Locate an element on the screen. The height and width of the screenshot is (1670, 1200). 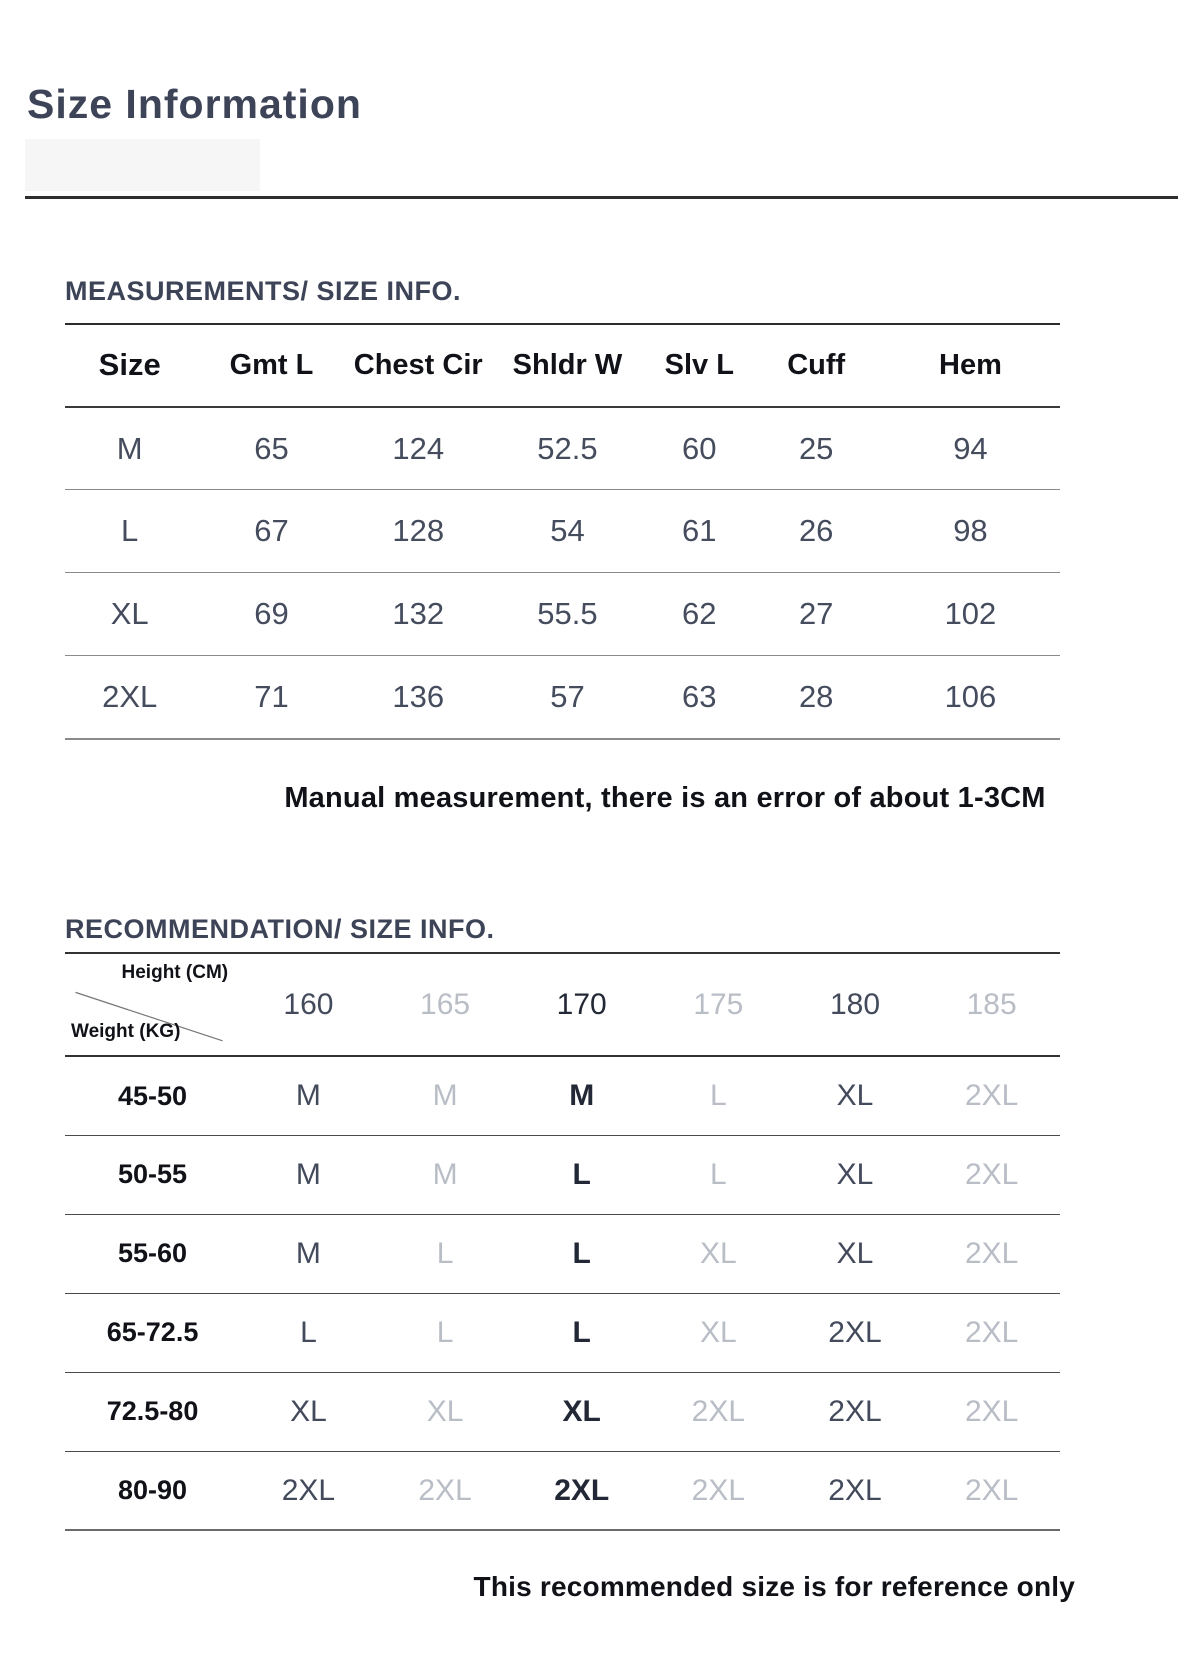
measurement-value: 27 is located at coordinates (816, 614).